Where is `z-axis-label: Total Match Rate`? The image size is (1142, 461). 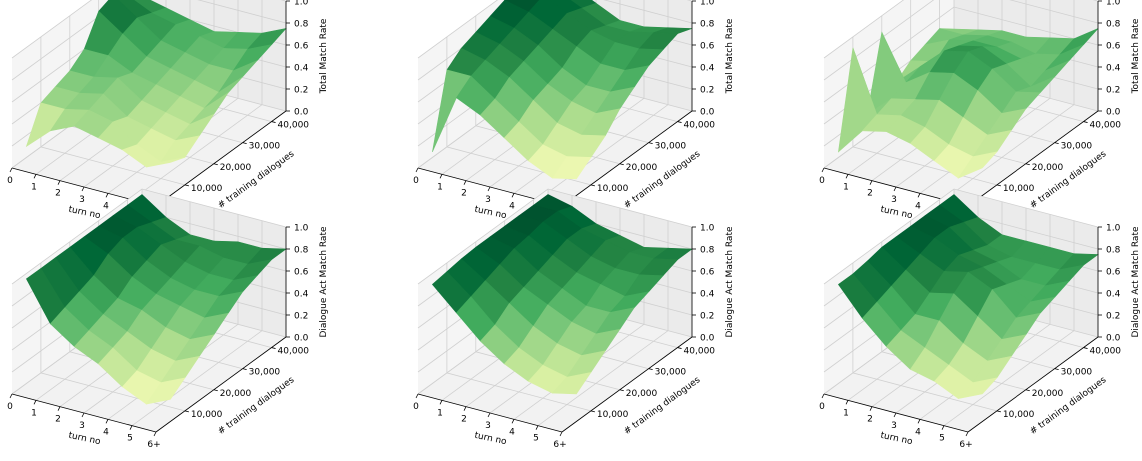 z-axis-label: Total Match Rate is located at coordinates (324, 56).